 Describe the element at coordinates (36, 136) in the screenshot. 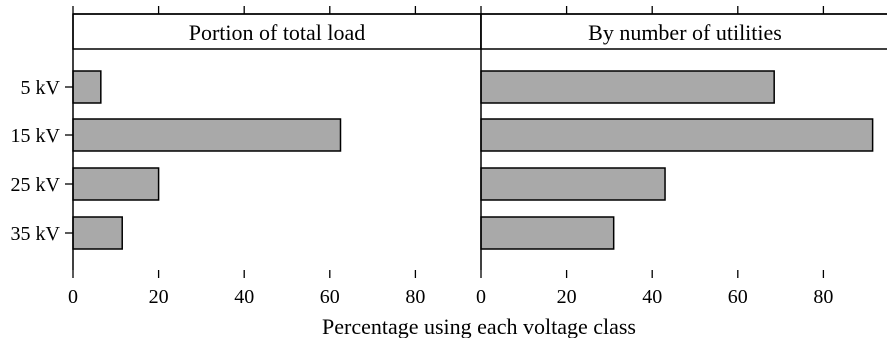

I see `y-tick-label: 15 kV` at that location.